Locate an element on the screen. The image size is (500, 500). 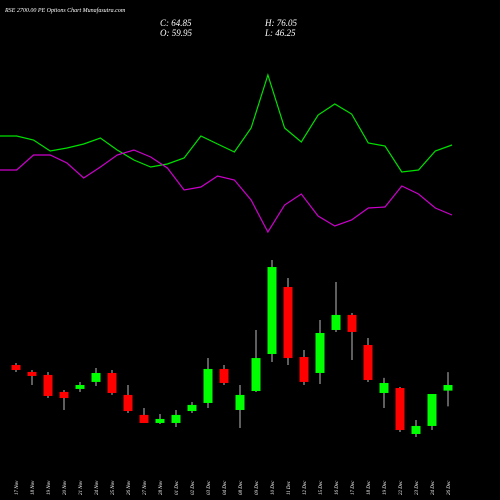
x-tick-label: 15 Dec is located at coordinates (321, 487).